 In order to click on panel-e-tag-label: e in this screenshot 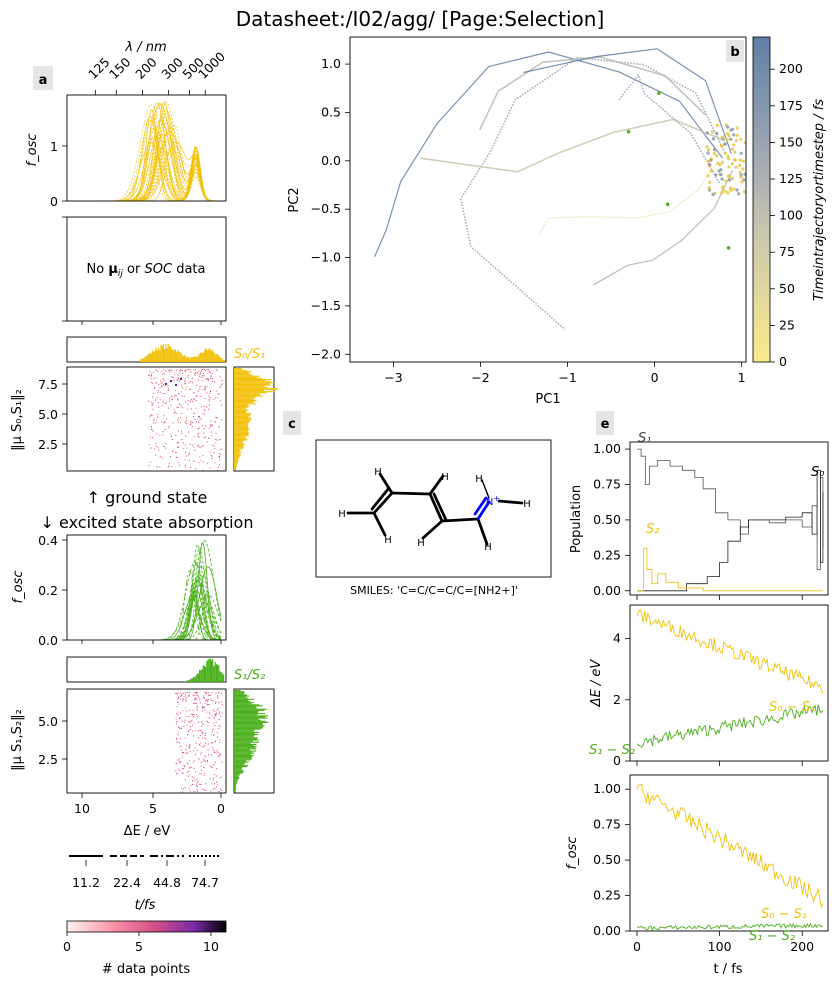, I will do `click(605, 424)`.